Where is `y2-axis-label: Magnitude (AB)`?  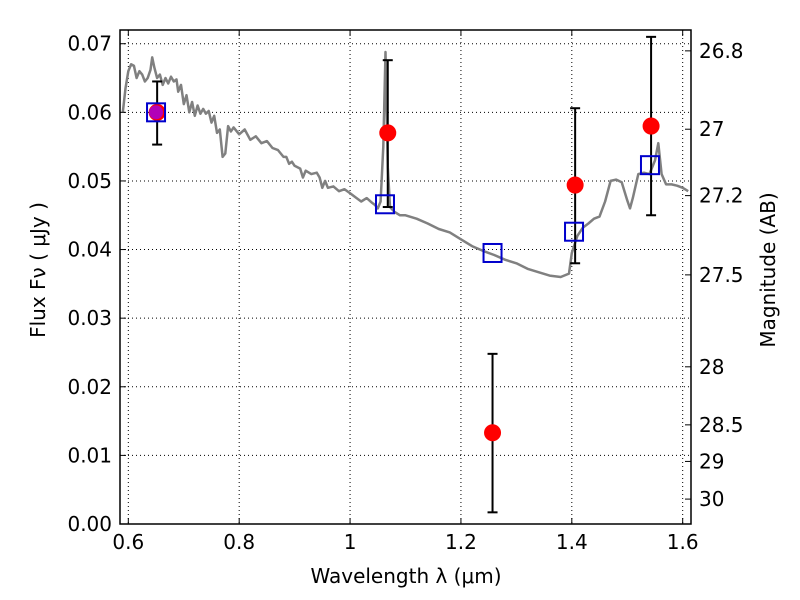
y2-axis-label: Magnitude (AB) is located at coordinates (768, 269).